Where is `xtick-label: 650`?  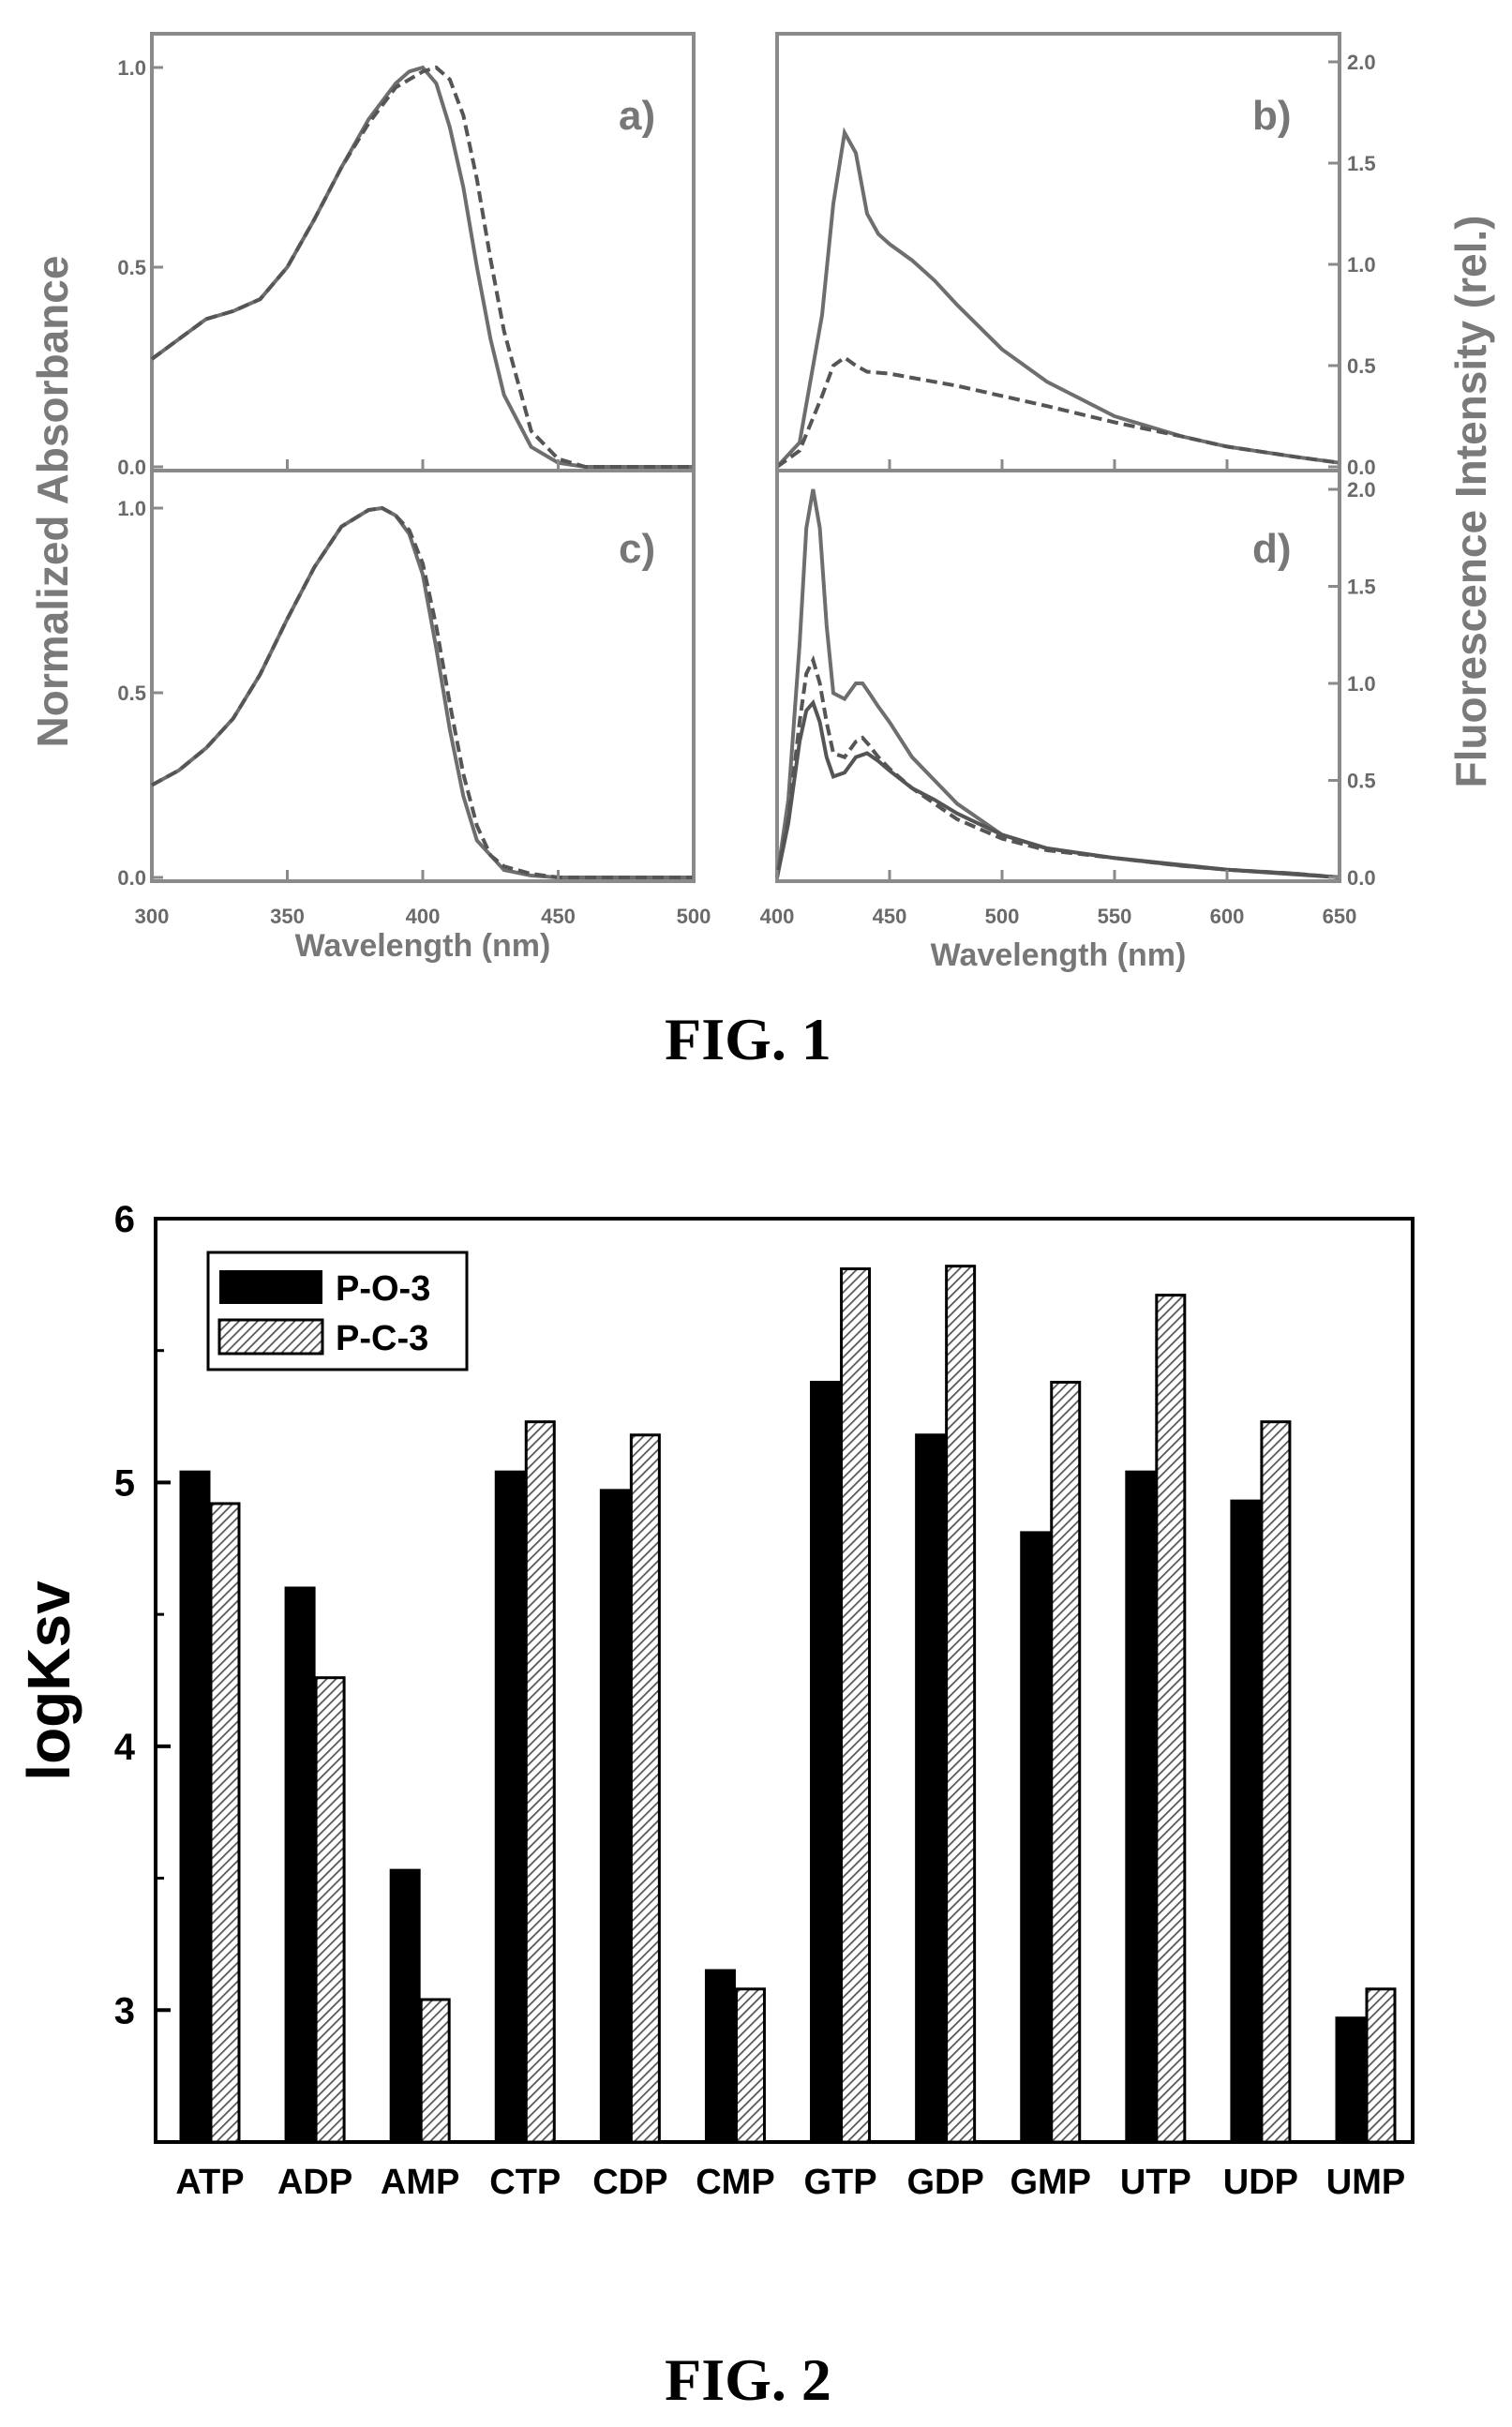 xtick-label: 650 is located at coordinates (1340, 916).